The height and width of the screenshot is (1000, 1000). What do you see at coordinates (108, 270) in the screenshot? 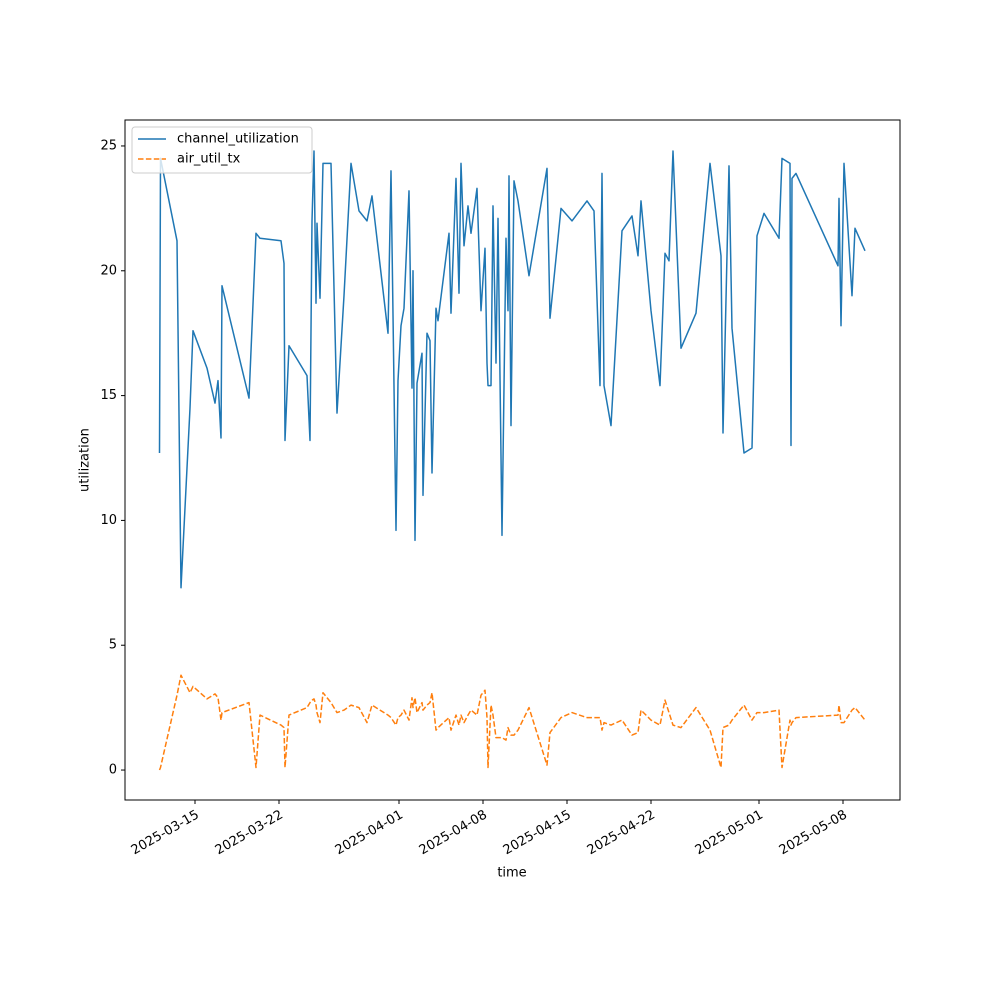
I see `y-tick-label: 20` at bounding box center [108, 270].